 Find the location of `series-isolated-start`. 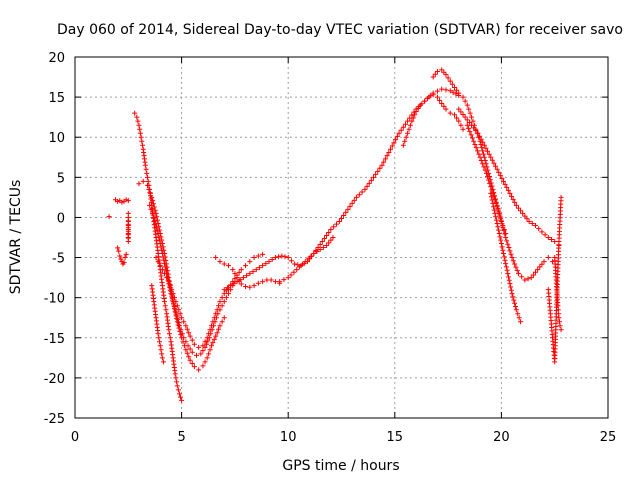

series-isolated-start is located at coordinates (109, 217).